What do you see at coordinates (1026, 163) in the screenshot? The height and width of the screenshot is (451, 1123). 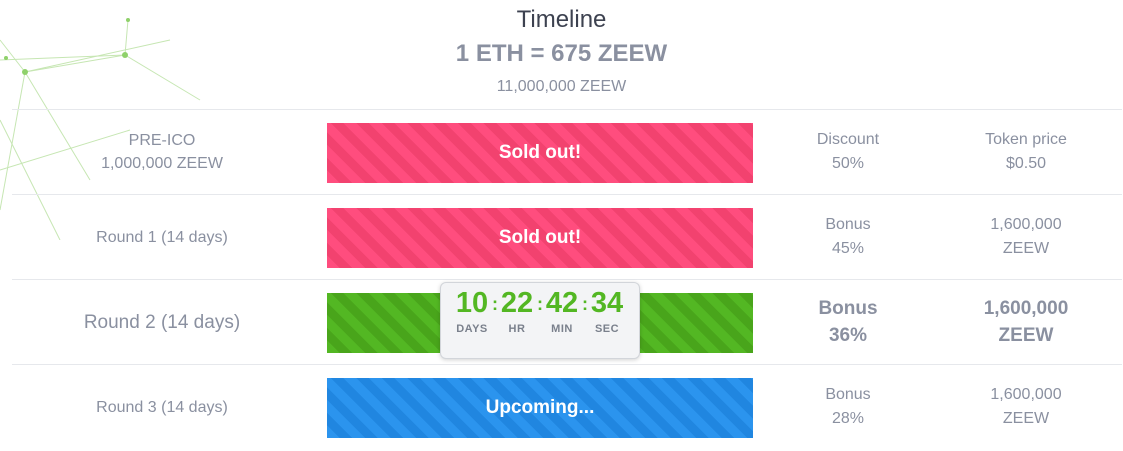 I see `token-price-value: $0.50` at bounding box center [1026, 163].